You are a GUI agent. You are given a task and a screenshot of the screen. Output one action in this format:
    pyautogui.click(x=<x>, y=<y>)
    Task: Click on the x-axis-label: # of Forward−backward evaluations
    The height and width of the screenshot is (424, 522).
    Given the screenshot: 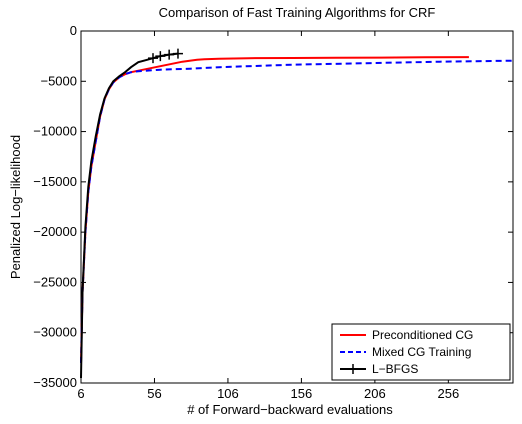 What is the action you would take?
    pyautogui.click(x=290, y=409)
    